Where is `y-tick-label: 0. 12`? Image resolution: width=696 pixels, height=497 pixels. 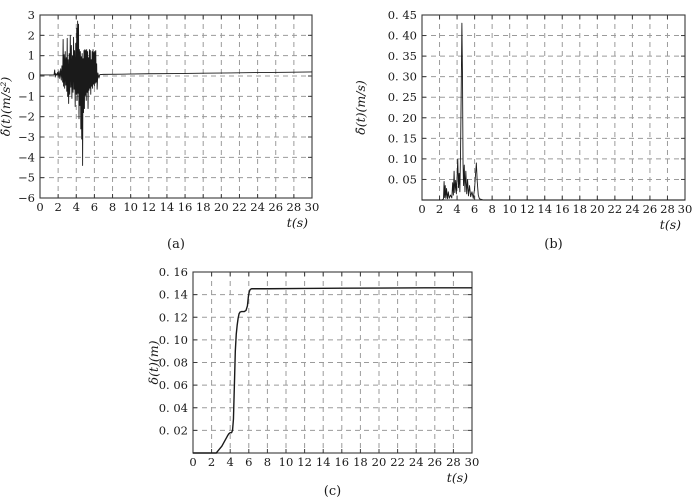 y-tick-label: 0. 12 is located at coordinates (173, 317).